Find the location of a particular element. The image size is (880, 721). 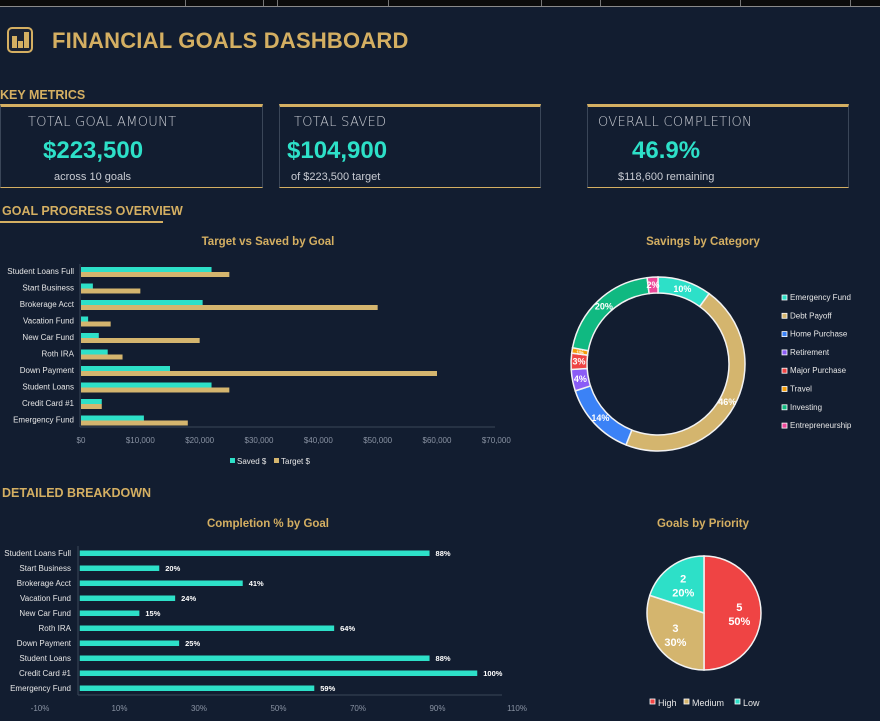

legend-label: Retirement is located at coordinates (810, 352).